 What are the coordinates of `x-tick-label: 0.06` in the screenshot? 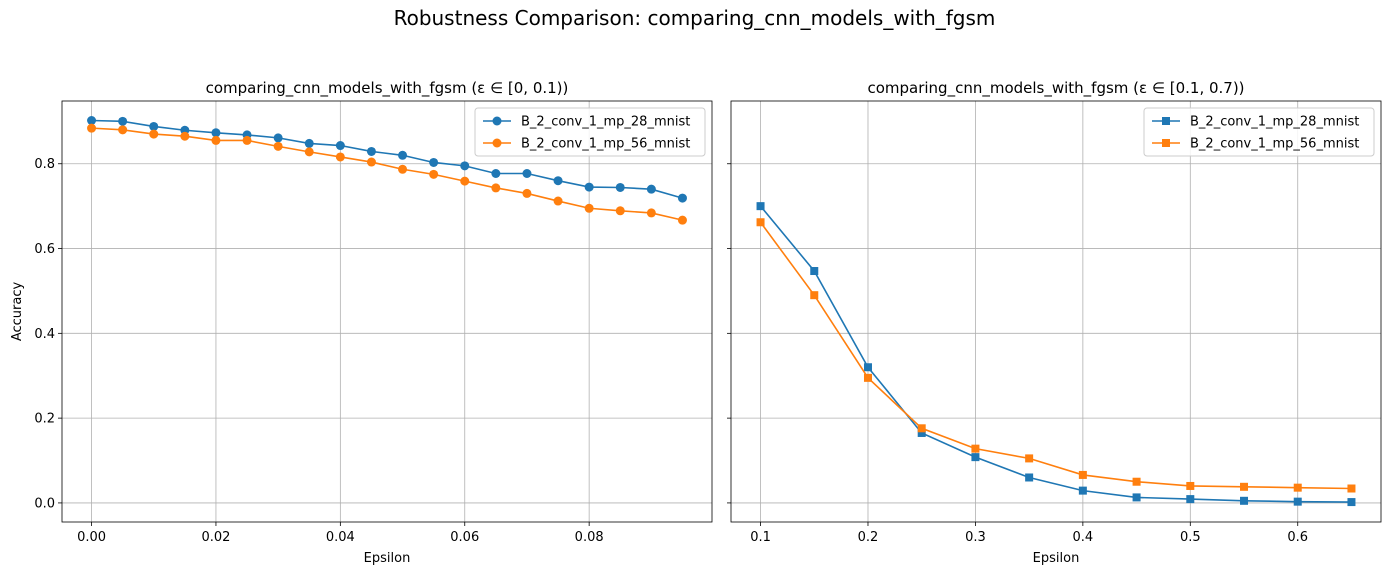 It's located at (464, 537).